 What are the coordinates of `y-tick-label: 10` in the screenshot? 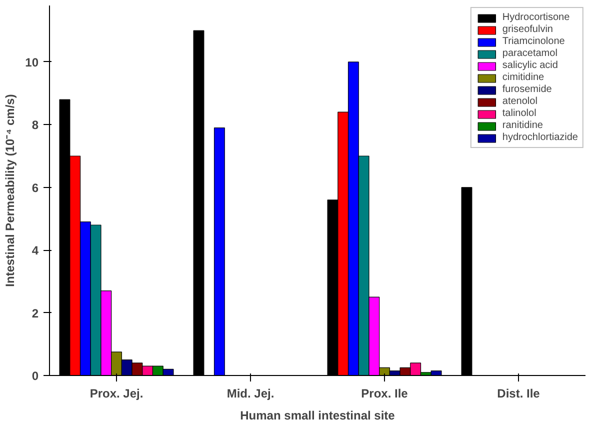 It's located at (32, 62).